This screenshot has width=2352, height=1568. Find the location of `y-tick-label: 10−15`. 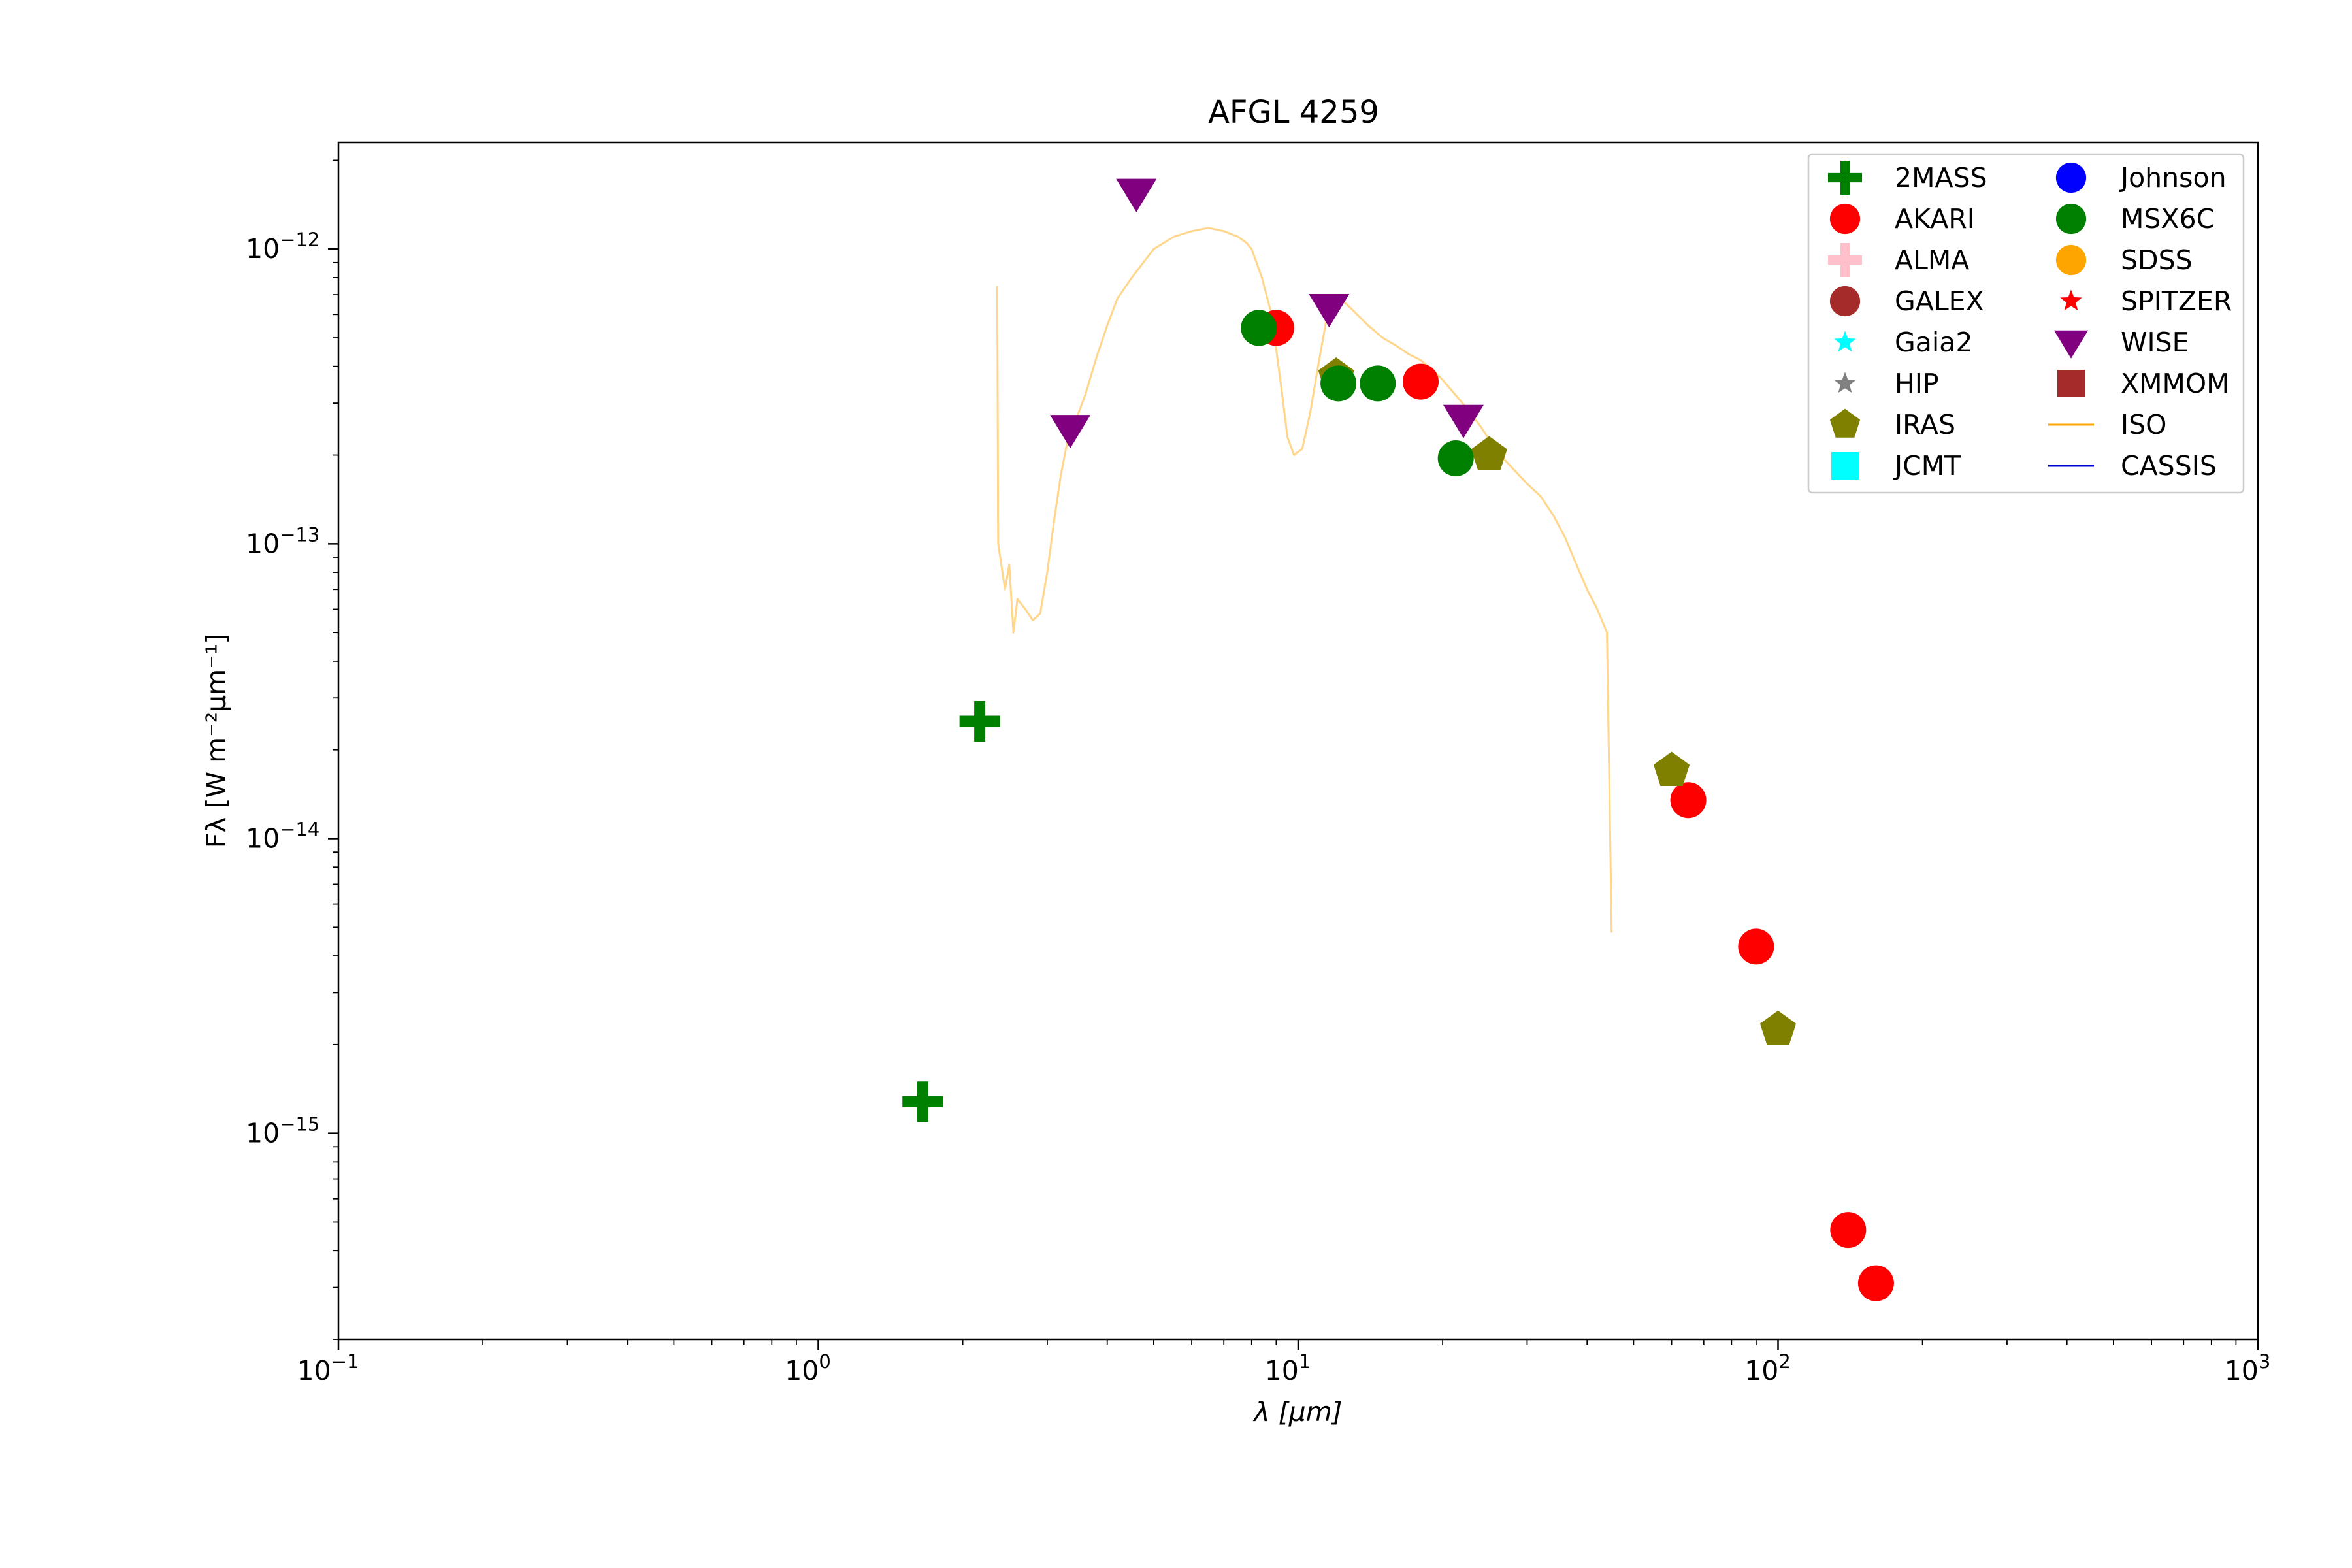

y-tick-label: 10−15 is located at coordinates (282, 1131).